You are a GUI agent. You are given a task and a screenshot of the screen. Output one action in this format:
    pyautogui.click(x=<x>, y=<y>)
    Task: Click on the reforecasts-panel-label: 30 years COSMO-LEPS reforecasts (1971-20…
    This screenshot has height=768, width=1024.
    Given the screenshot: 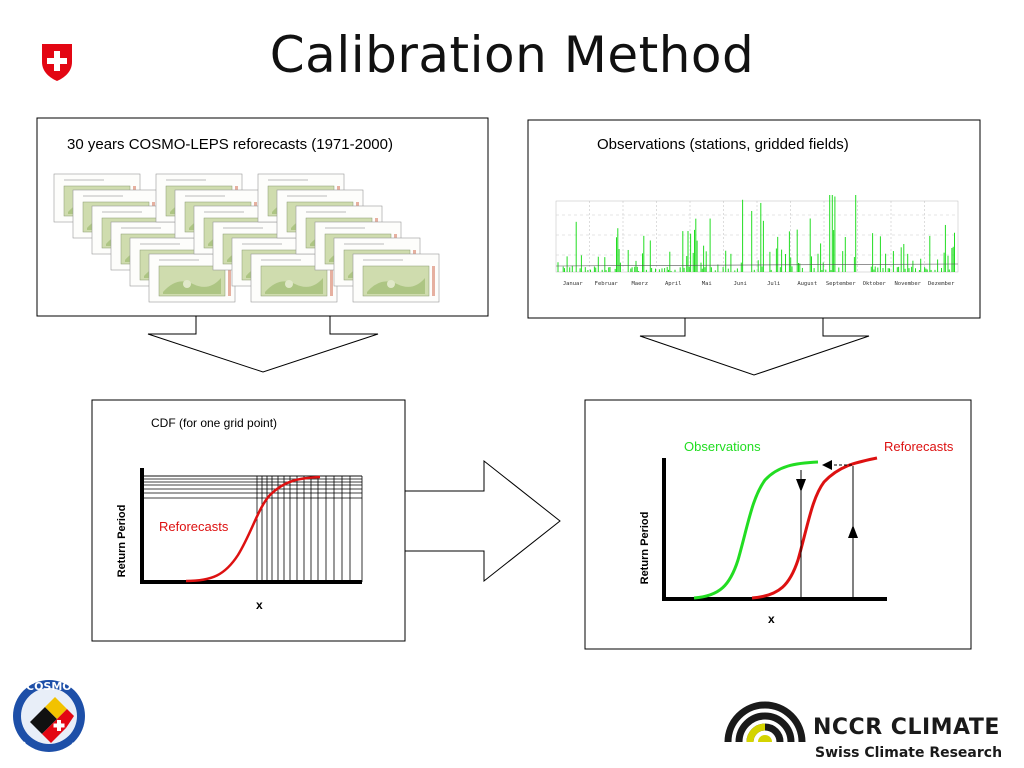 What is the action you would take?
    pyautogui.click(x=230, y=144)
    